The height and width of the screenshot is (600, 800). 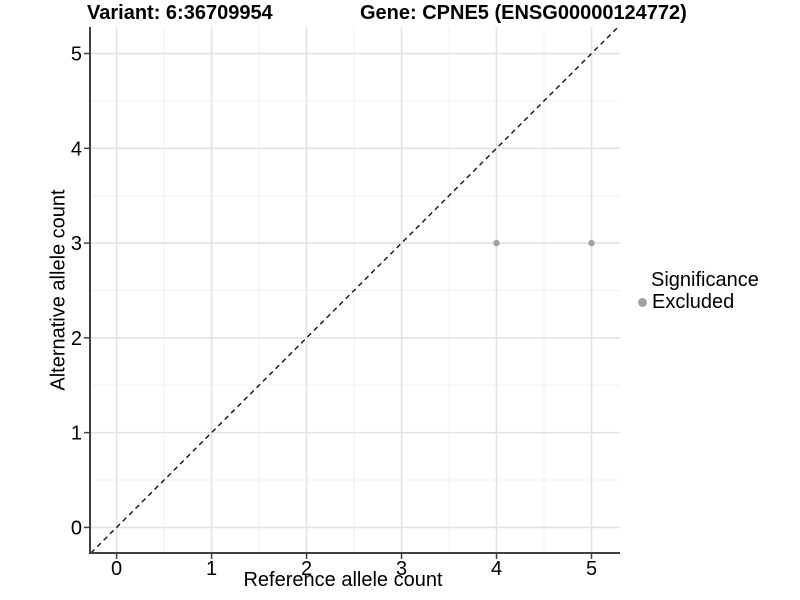 What do you see at coordinates (693, 301) in the screenshot?
I see `legend-item-label: Excluded` at bounding box center [693, 301].